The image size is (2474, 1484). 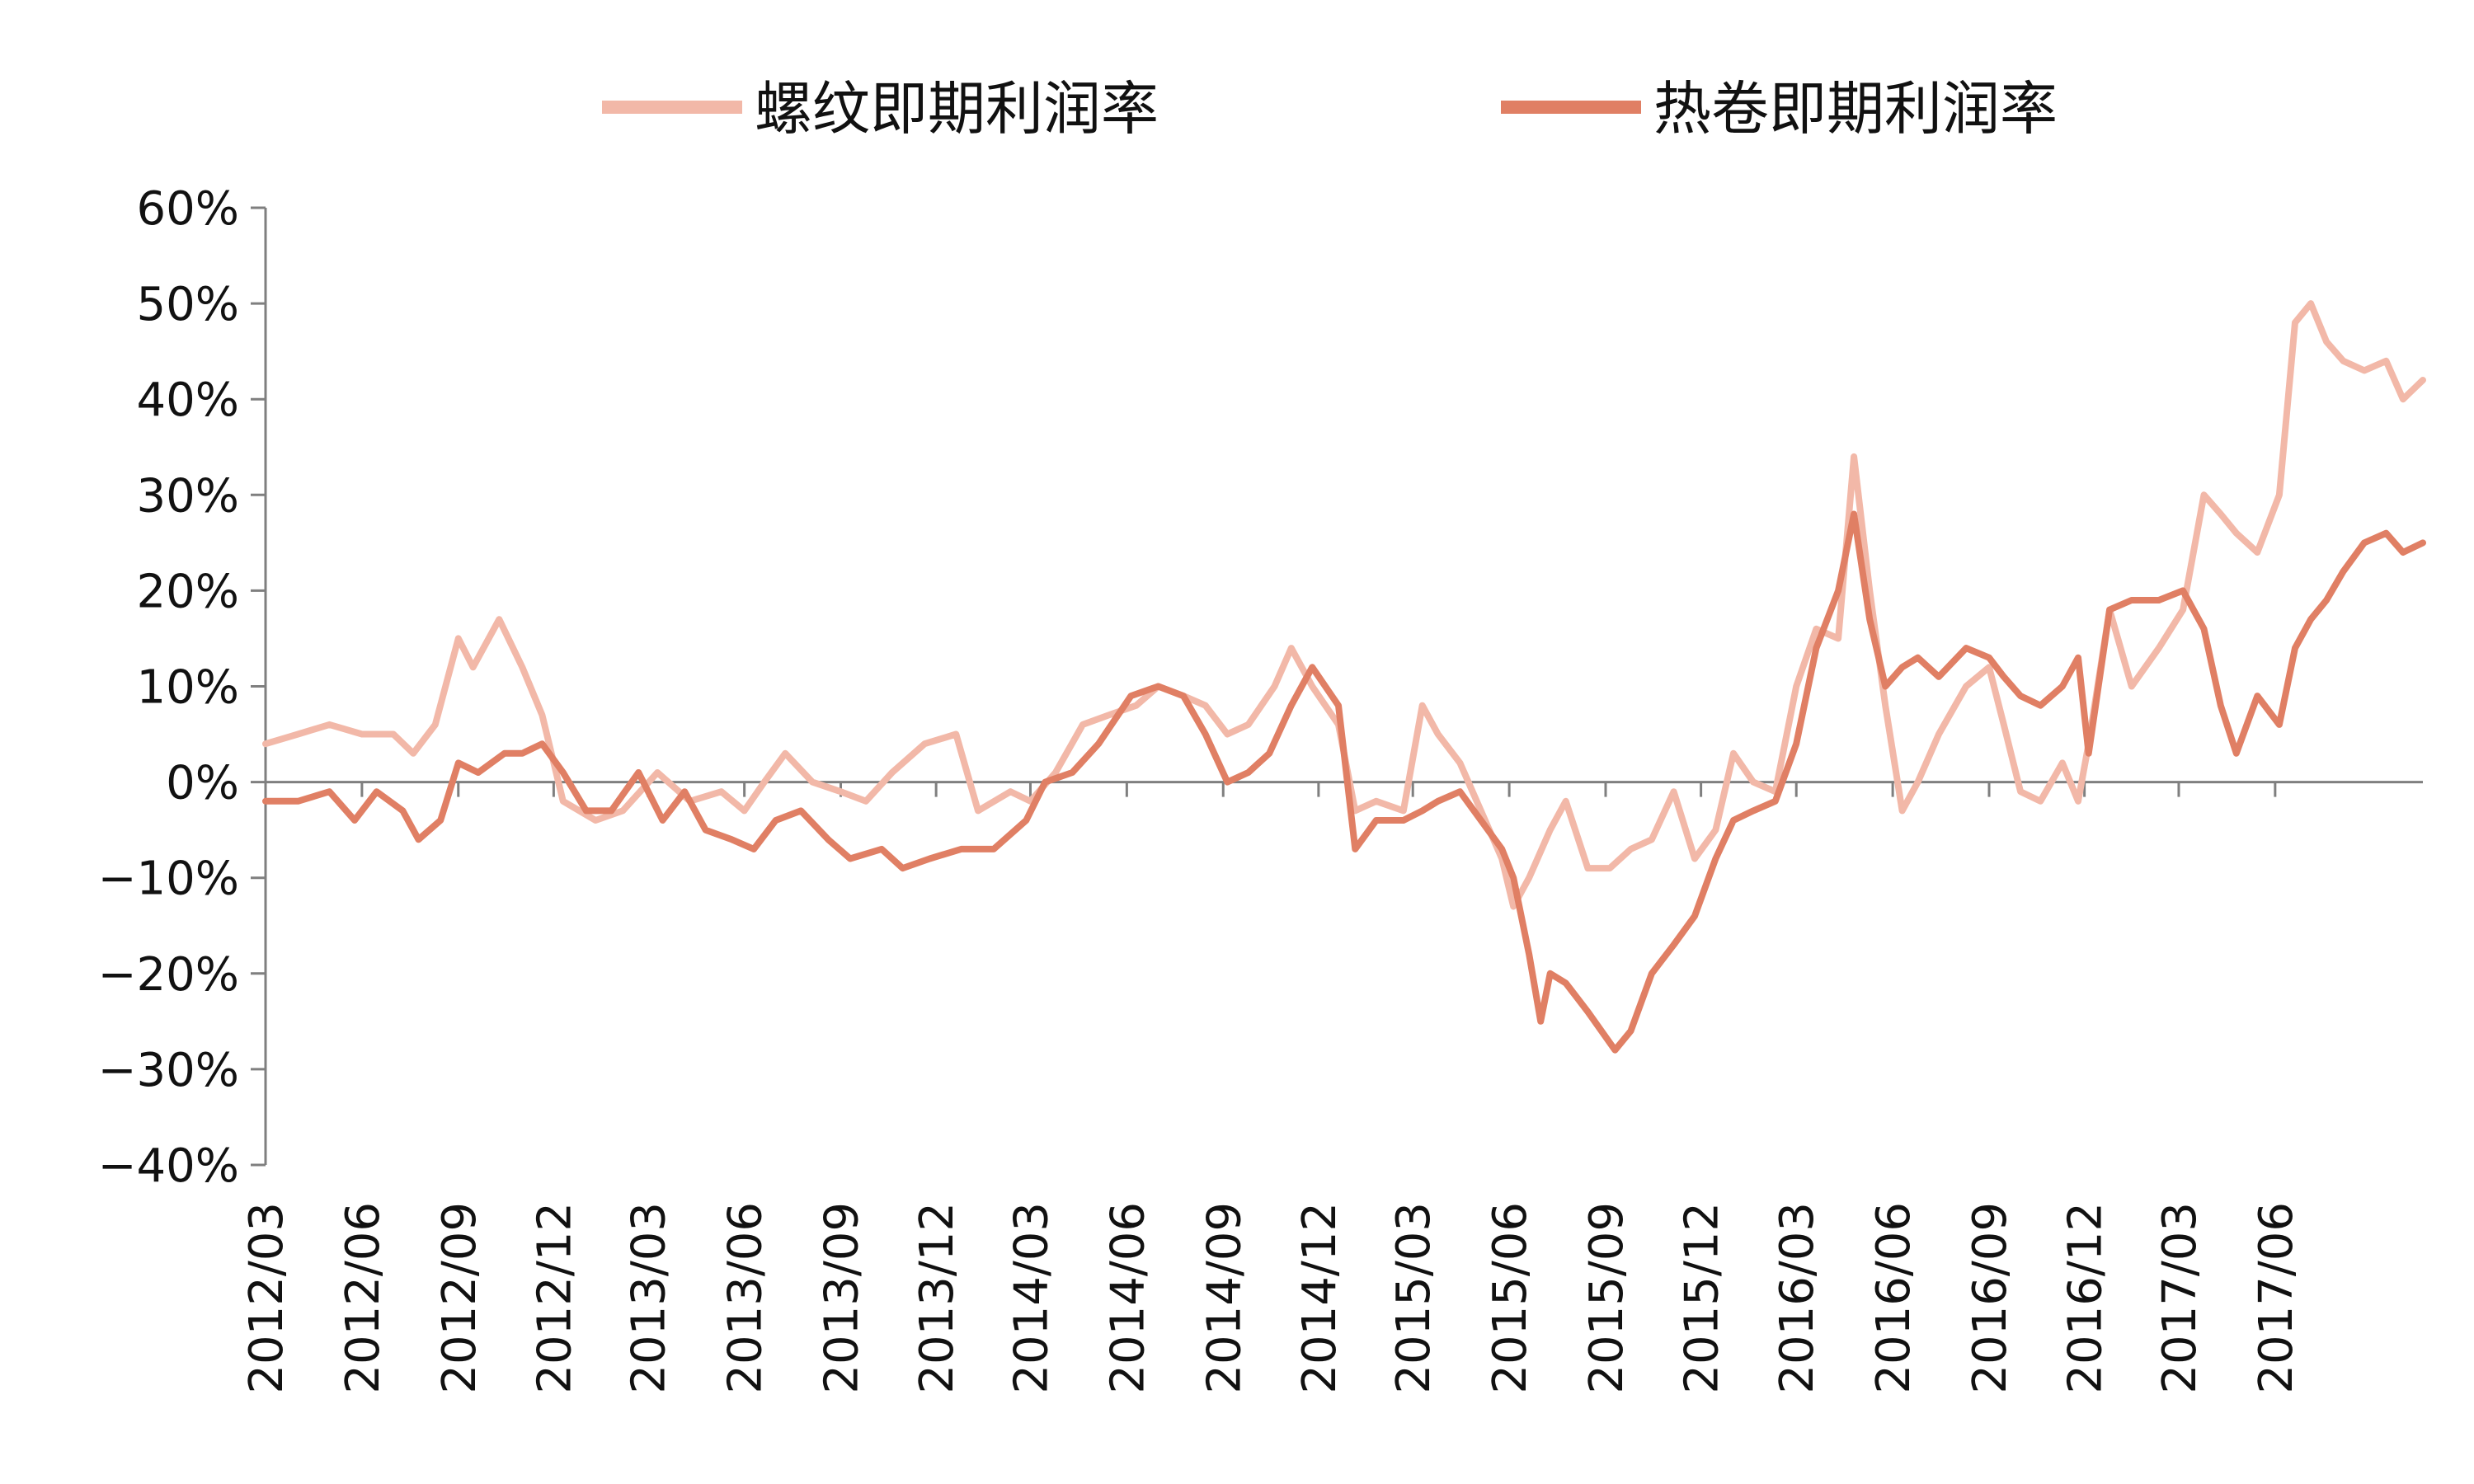 What do you see at coordinates (1797, 1298) in the screenshot?
I see `x-tick-label: 2016/03` at bounding box center [1797, 1298].